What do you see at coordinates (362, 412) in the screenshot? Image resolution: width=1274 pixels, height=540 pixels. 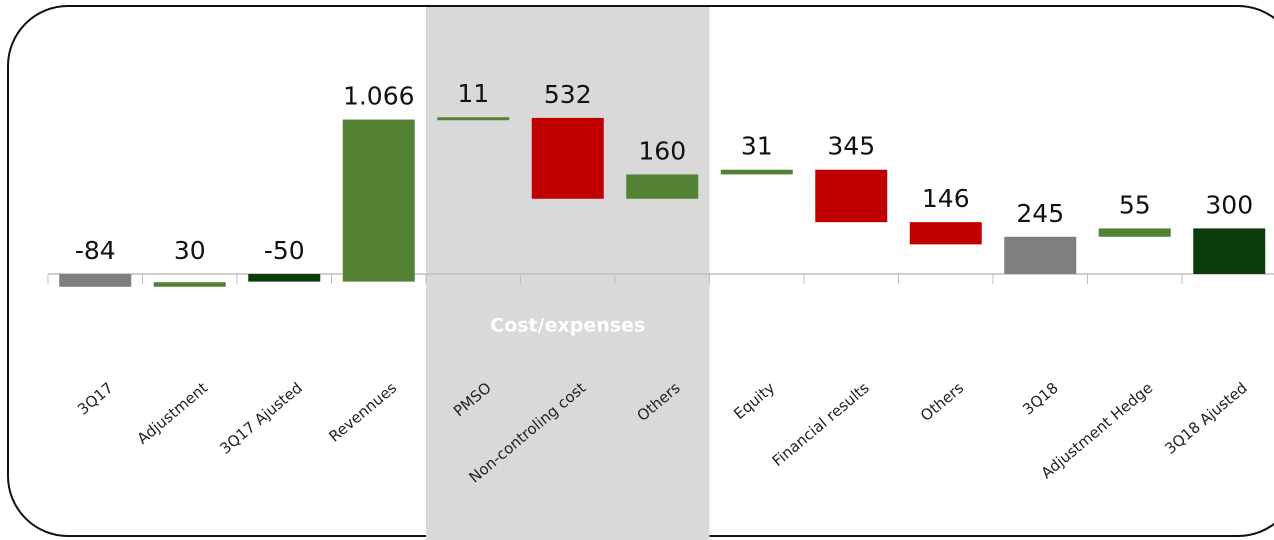 I see `x-tick-label: Revennues` at bounding box center [362, 412].